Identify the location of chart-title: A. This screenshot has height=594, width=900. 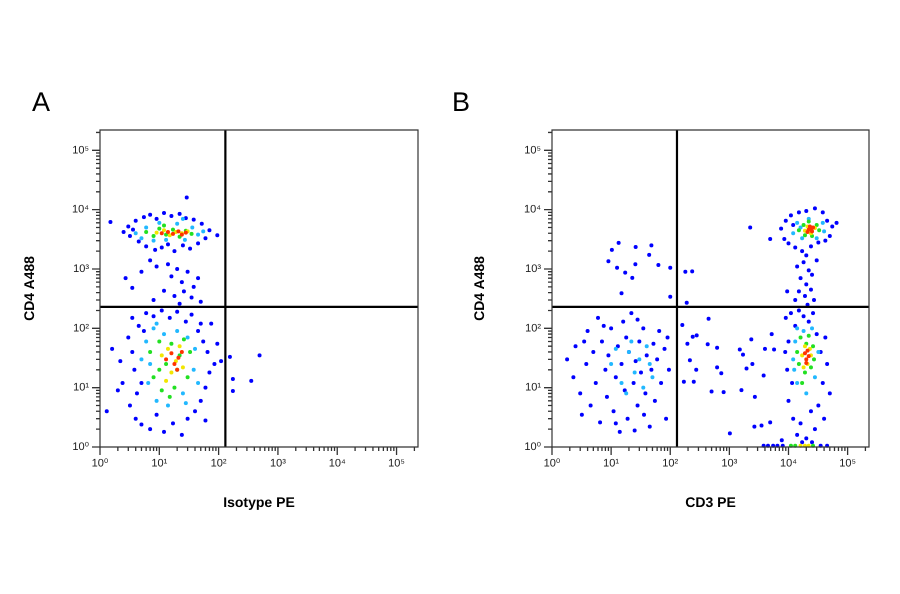
(41, 102).